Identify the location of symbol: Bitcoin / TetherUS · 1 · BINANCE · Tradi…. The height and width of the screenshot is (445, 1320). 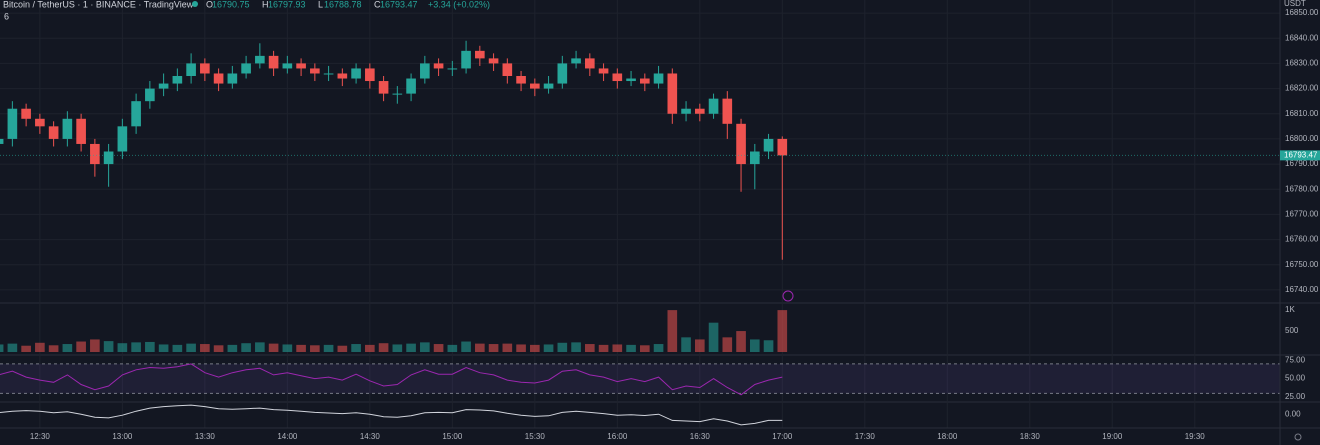
(98, 4).